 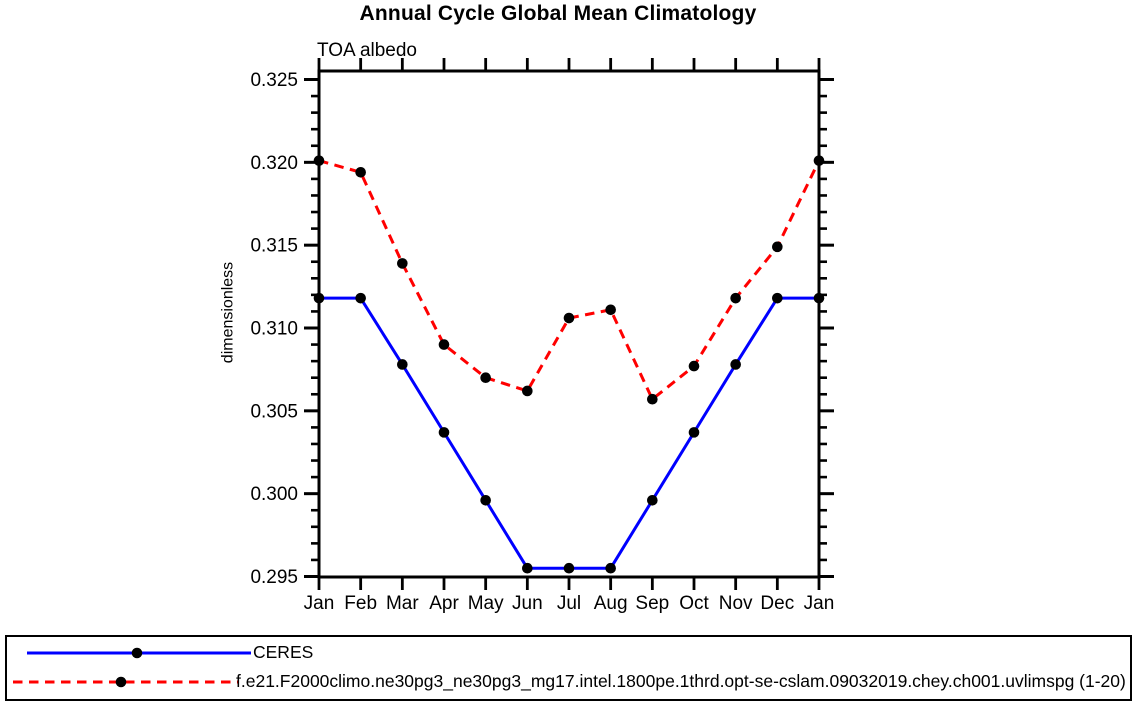 I want to click on y-axis-tick-label: 0.315, so click(x=274, y=246).